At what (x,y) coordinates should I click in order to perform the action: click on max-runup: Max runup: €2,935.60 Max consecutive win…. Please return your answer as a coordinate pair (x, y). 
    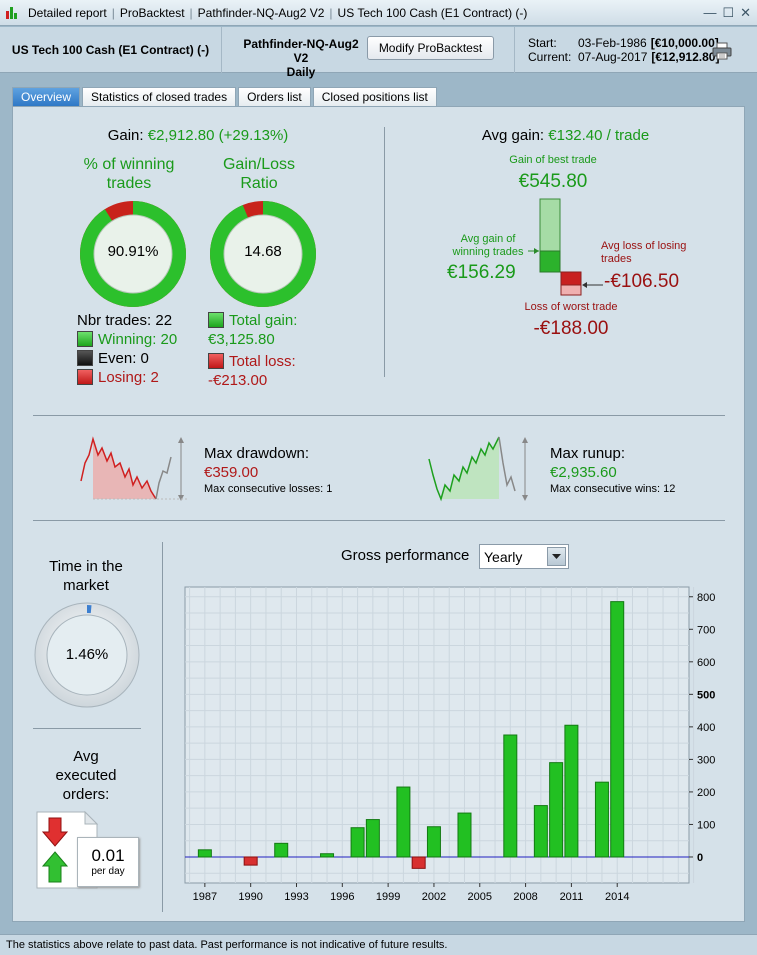
    Looking at the image, I should click on (612, 470).